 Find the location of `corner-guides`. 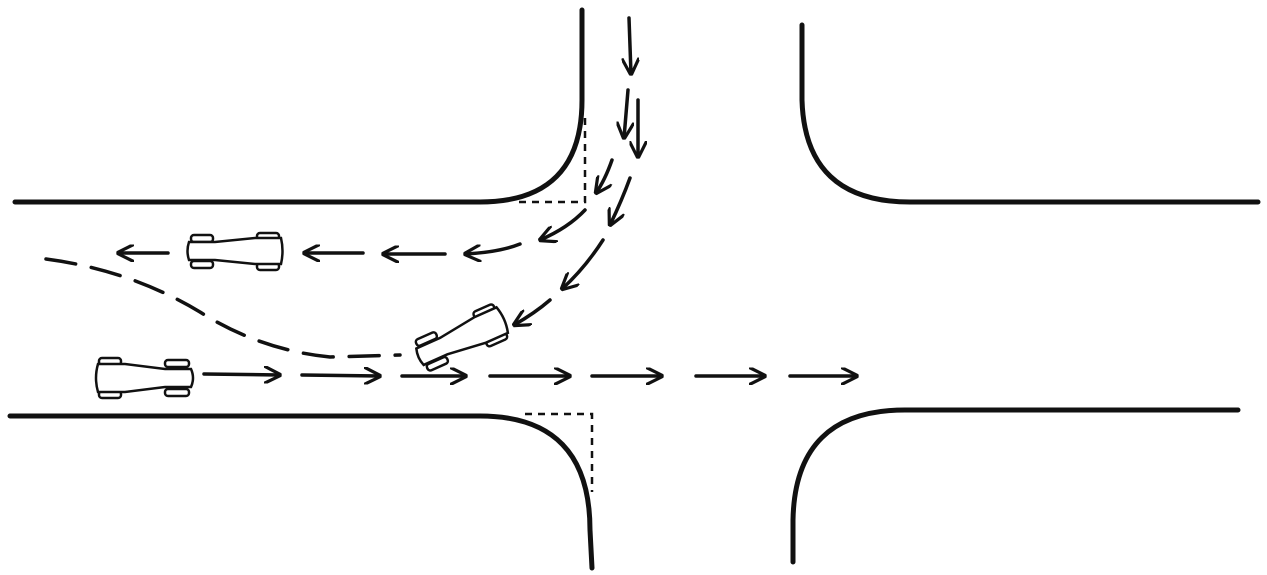

corner-guides is located at coordinates (554, 305).